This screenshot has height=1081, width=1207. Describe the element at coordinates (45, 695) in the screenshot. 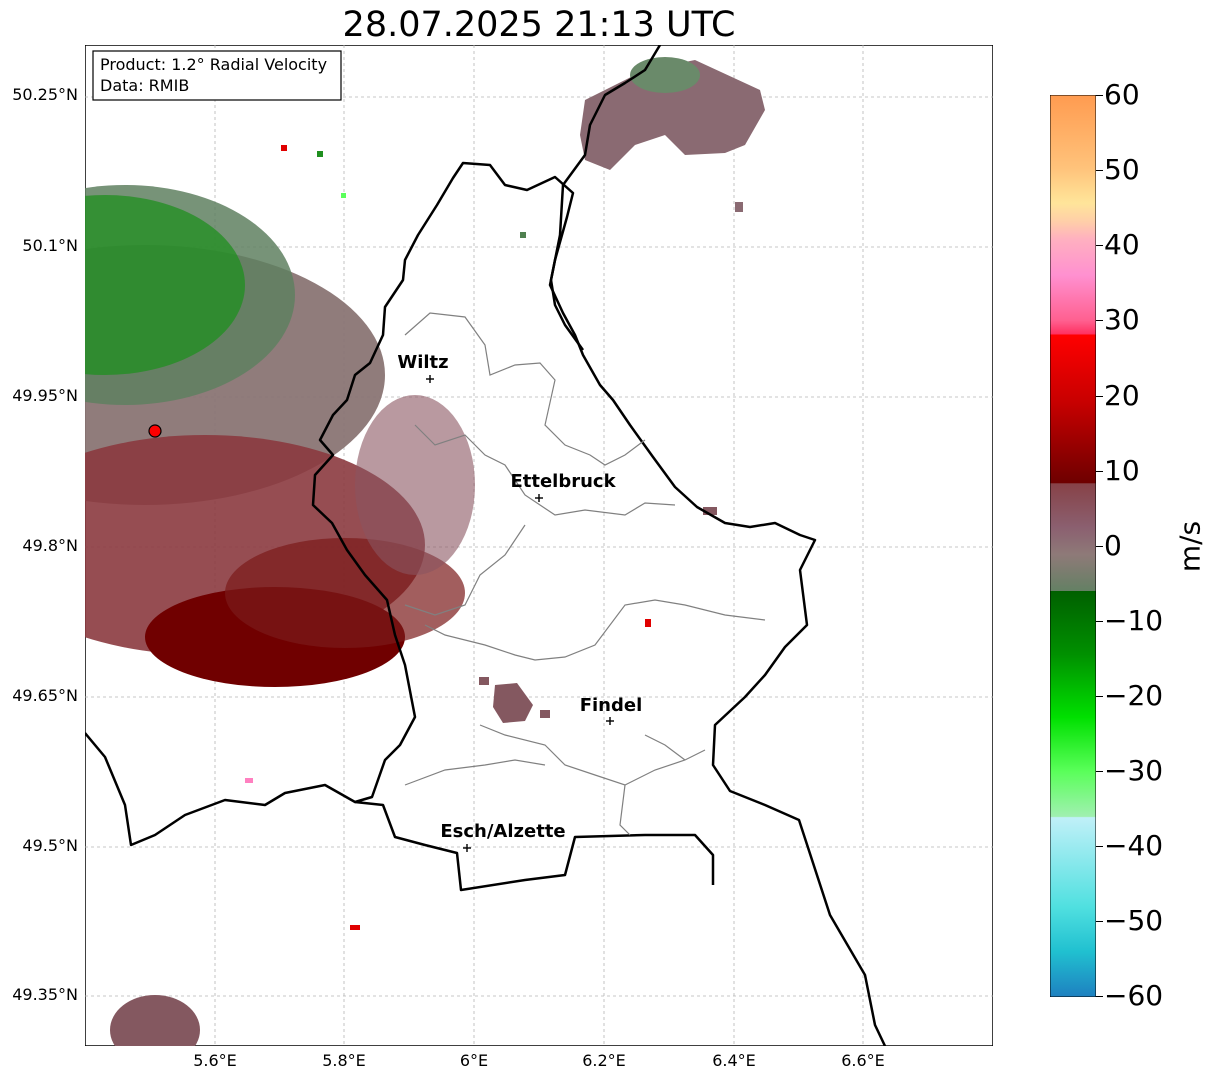

I see `lat-label: 49.65°N` at that location.